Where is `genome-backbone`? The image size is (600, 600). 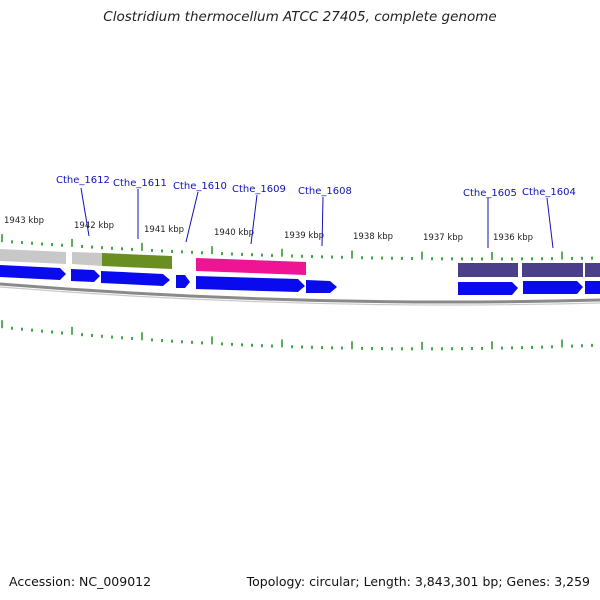 genome-backbone is located at coordinates (300, 293).